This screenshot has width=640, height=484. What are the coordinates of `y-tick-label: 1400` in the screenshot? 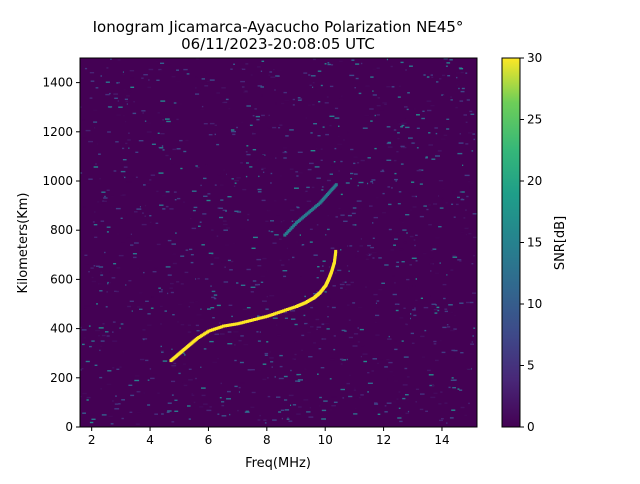 It's located at (57, 83).